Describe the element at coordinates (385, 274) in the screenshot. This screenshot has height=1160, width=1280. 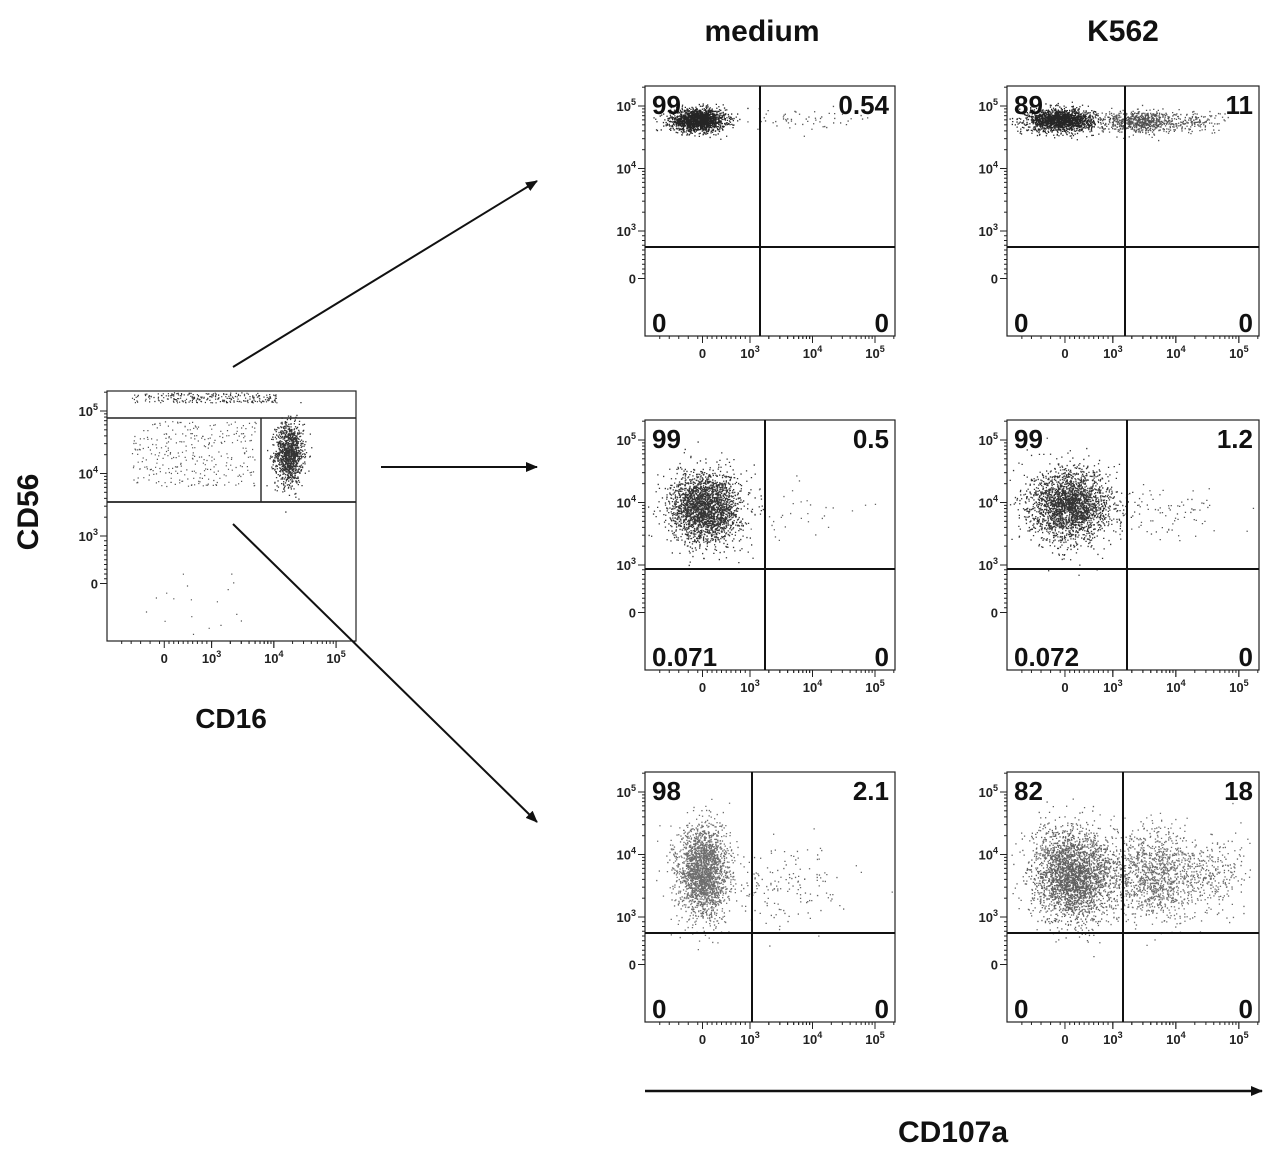
I see `arrow-to-bright` at that location.